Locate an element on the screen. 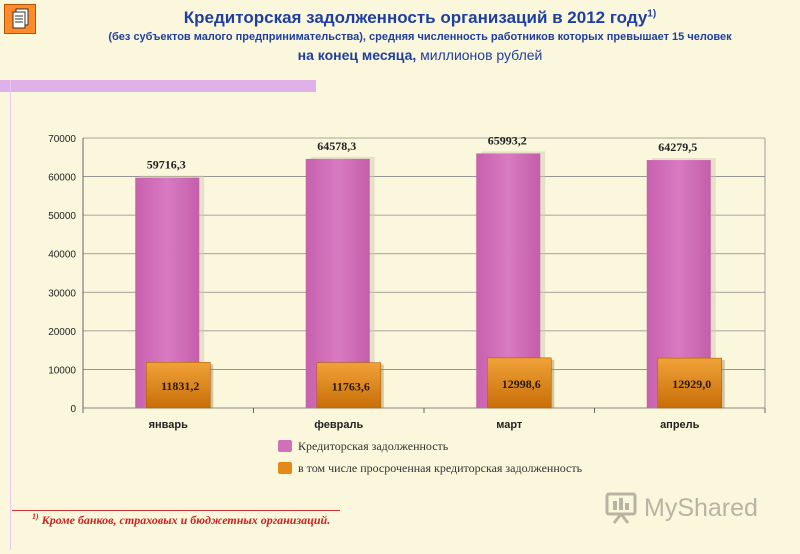 Image resolution: width=800 pixels, height=554 pixels. chart-units: на конец месяца, миллионов рублей is located at coordinates (420, 55).